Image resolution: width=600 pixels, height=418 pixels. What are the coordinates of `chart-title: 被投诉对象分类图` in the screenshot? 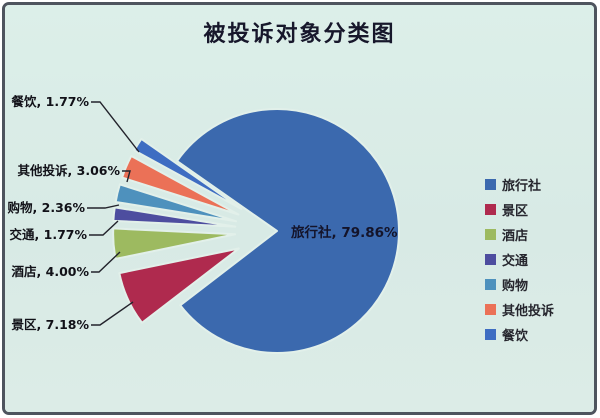 It's located at (299, 34).